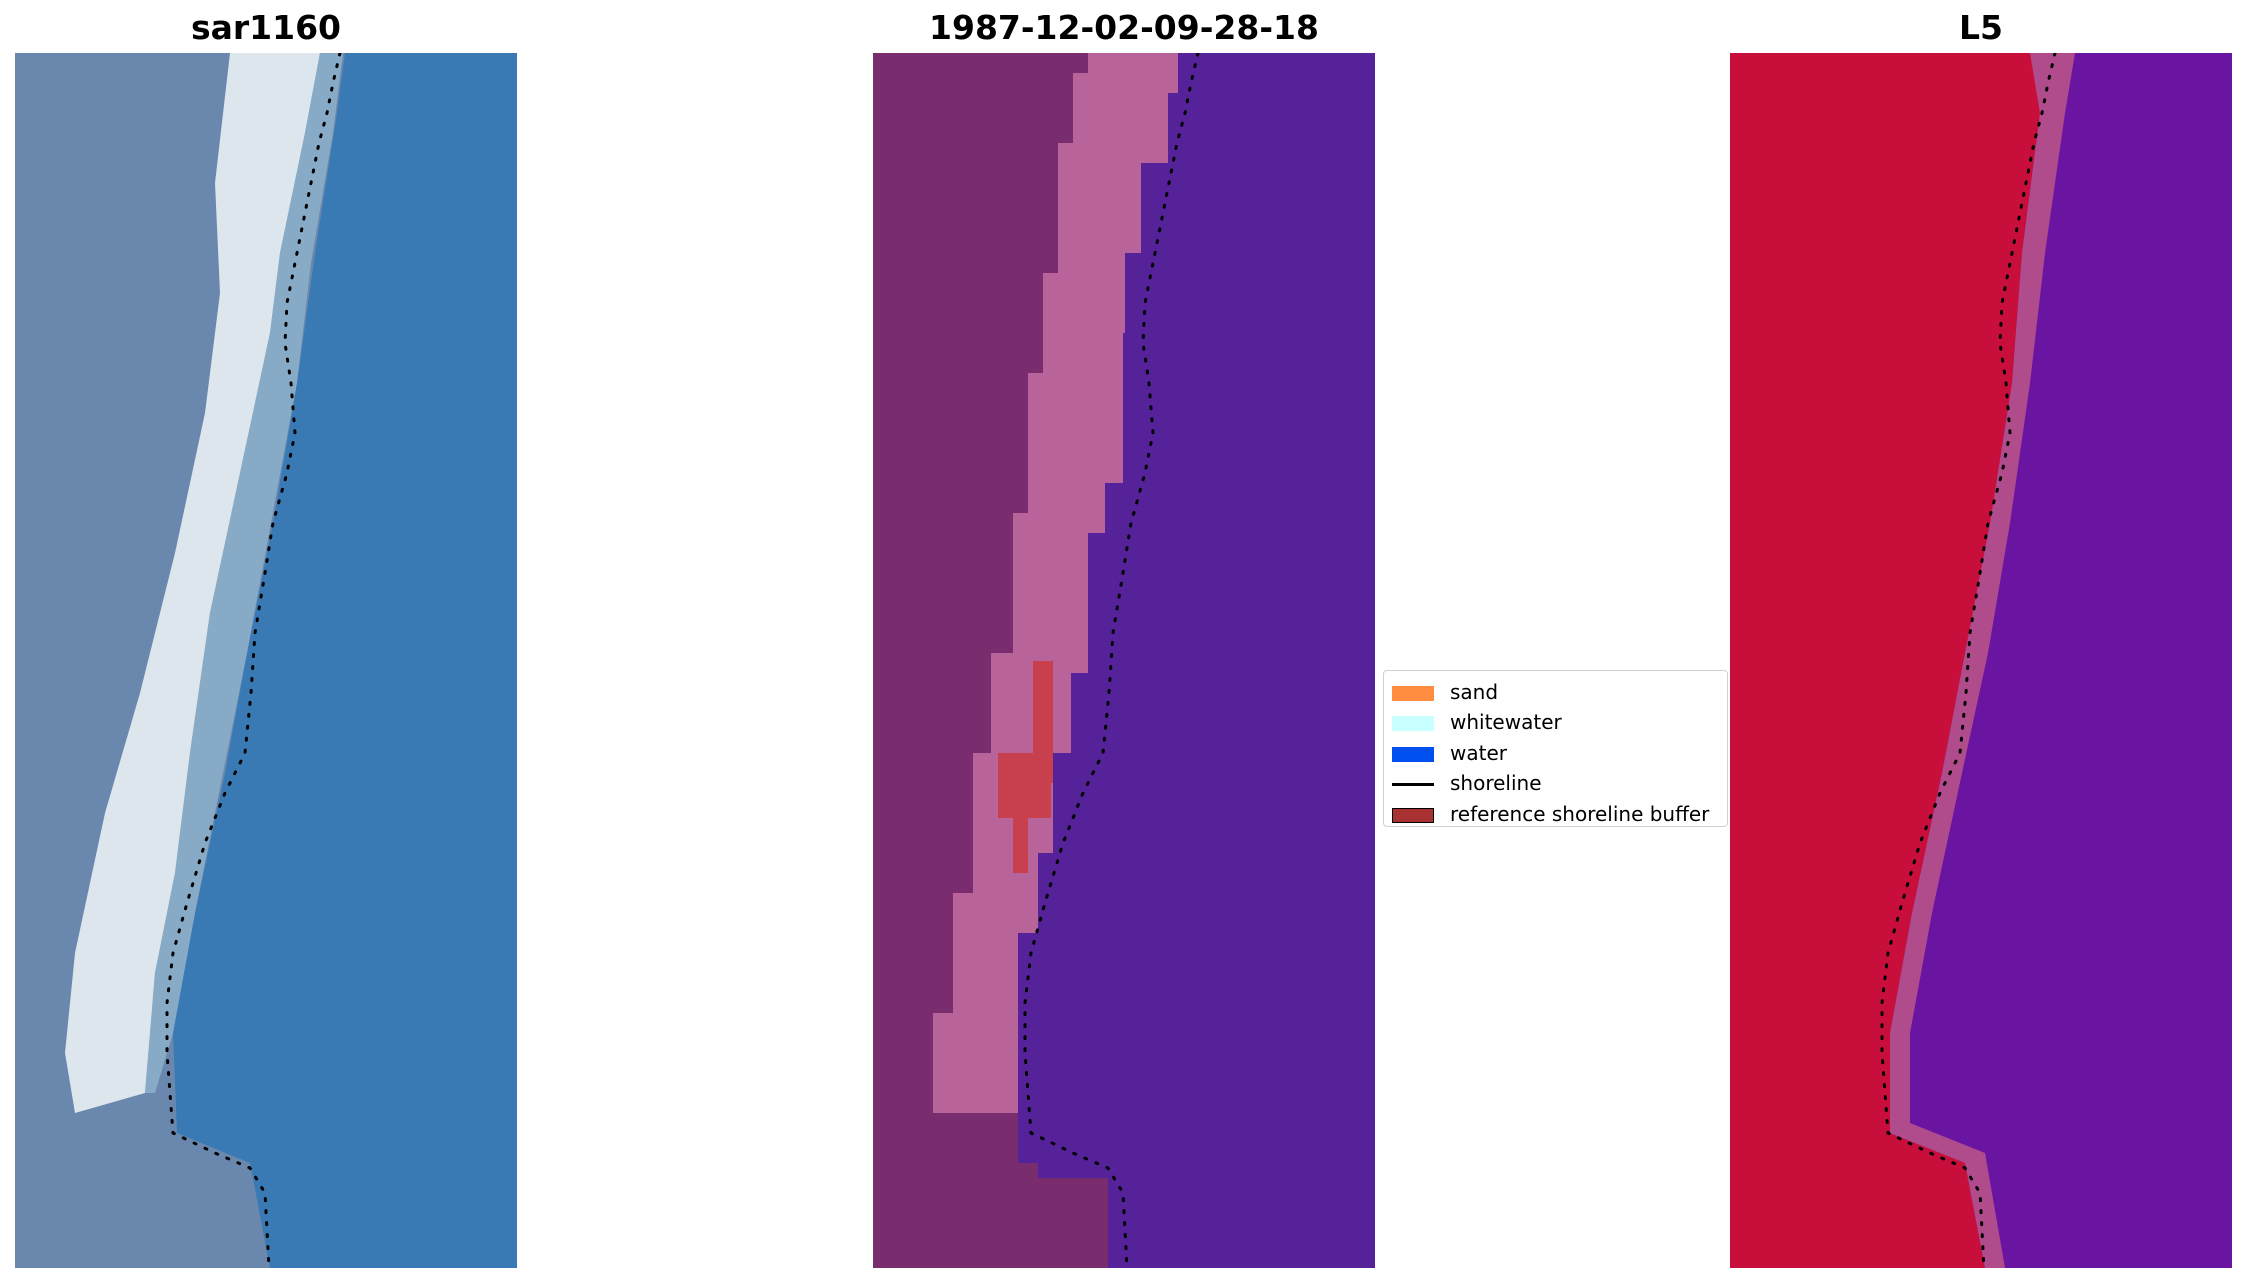  What do you see at coordinates (1555, 754) in the screenshot?
I see `legend-item-water: water` at bounding box center [1555, 754].